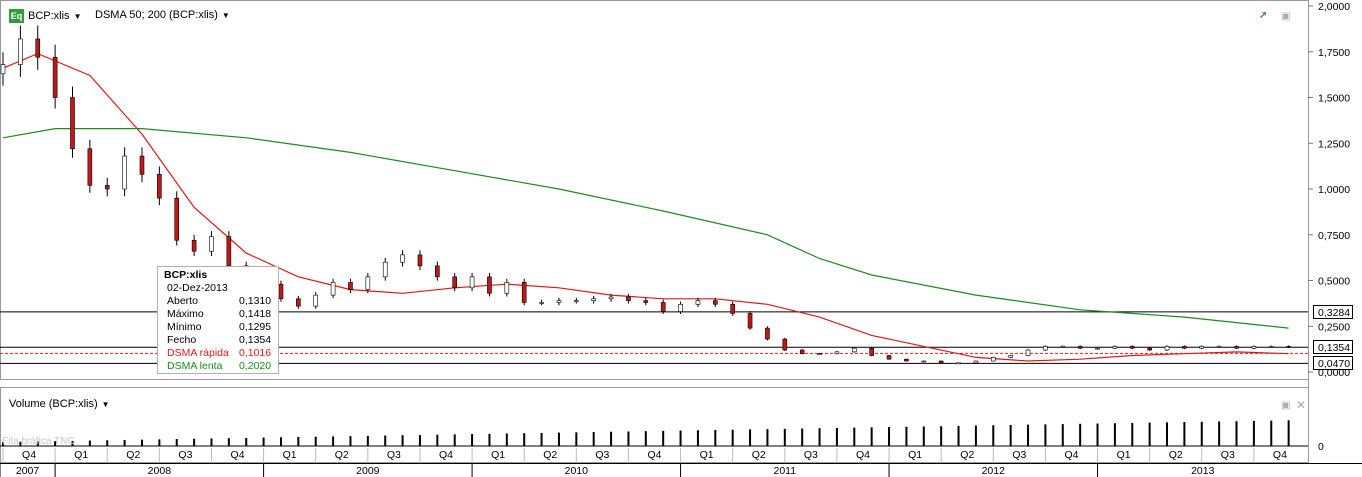 This screenshot has width=1362, height=477. Describe the element at coordinates (185, 314) in the screenshot. I see `tooltip-row-label: Máximo` at that location.